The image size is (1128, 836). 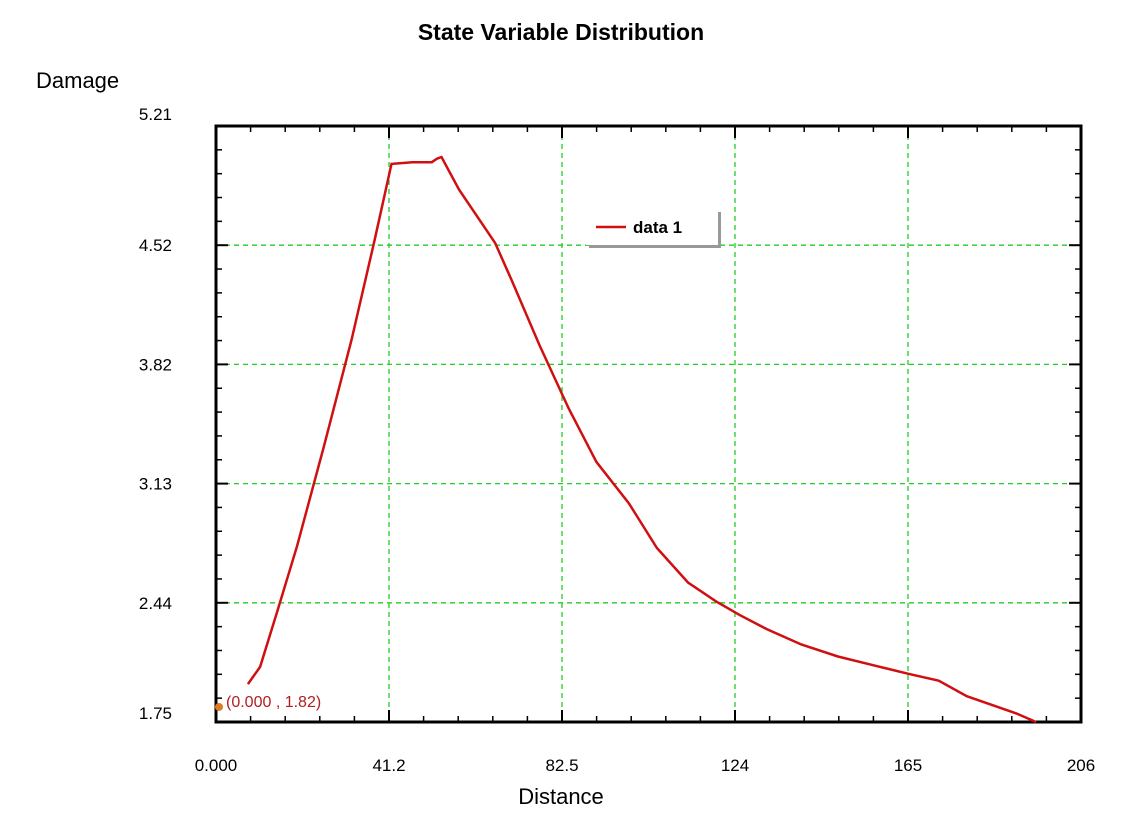 What do you see at coordinates (219, 706) in the screenshot?
I see `annotation-marker` at bounding box center [219, 706].